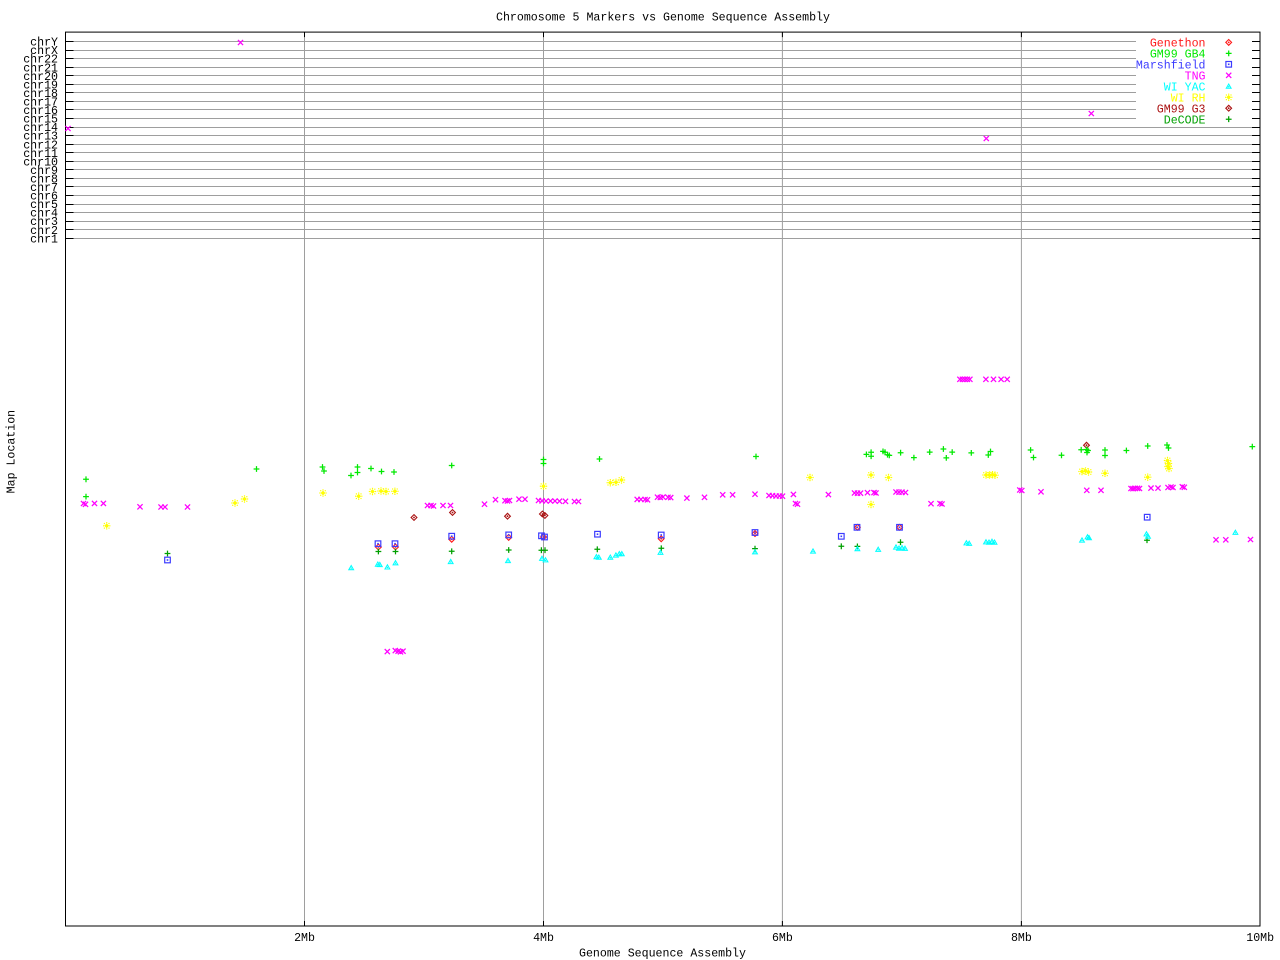  Describe the element at coordinates (40, 162) in the screenshot. I see `svg-text: chr10` at that location.